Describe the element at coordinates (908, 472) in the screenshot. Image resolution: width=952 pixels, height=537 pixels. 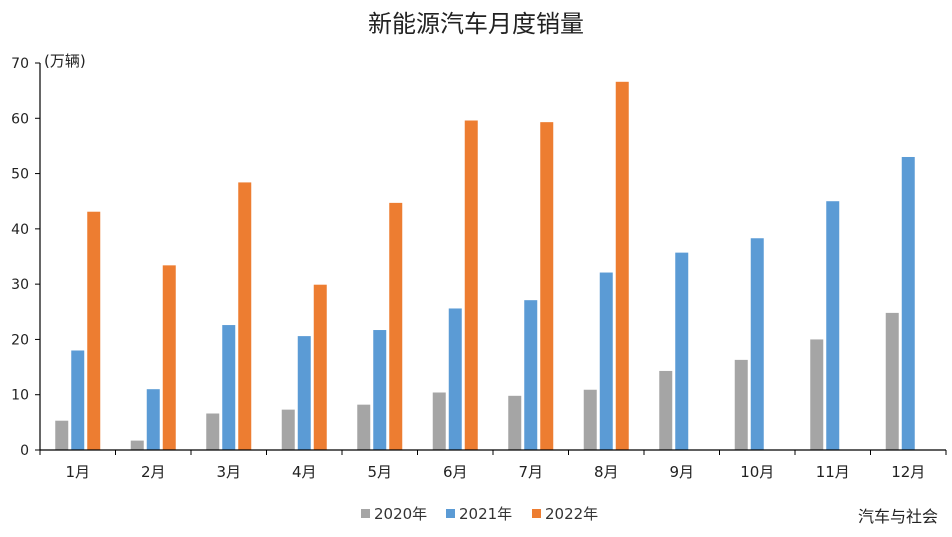
I see `x-tick-label: 12月` at that location.